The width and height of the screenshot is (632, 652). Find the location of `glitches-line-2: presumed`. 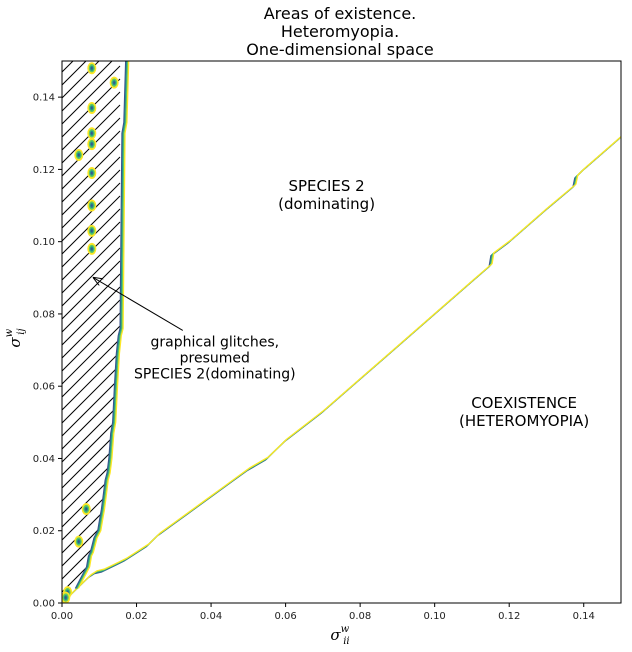

glitches-line-2: presumed is located at coordinates (215, 358).